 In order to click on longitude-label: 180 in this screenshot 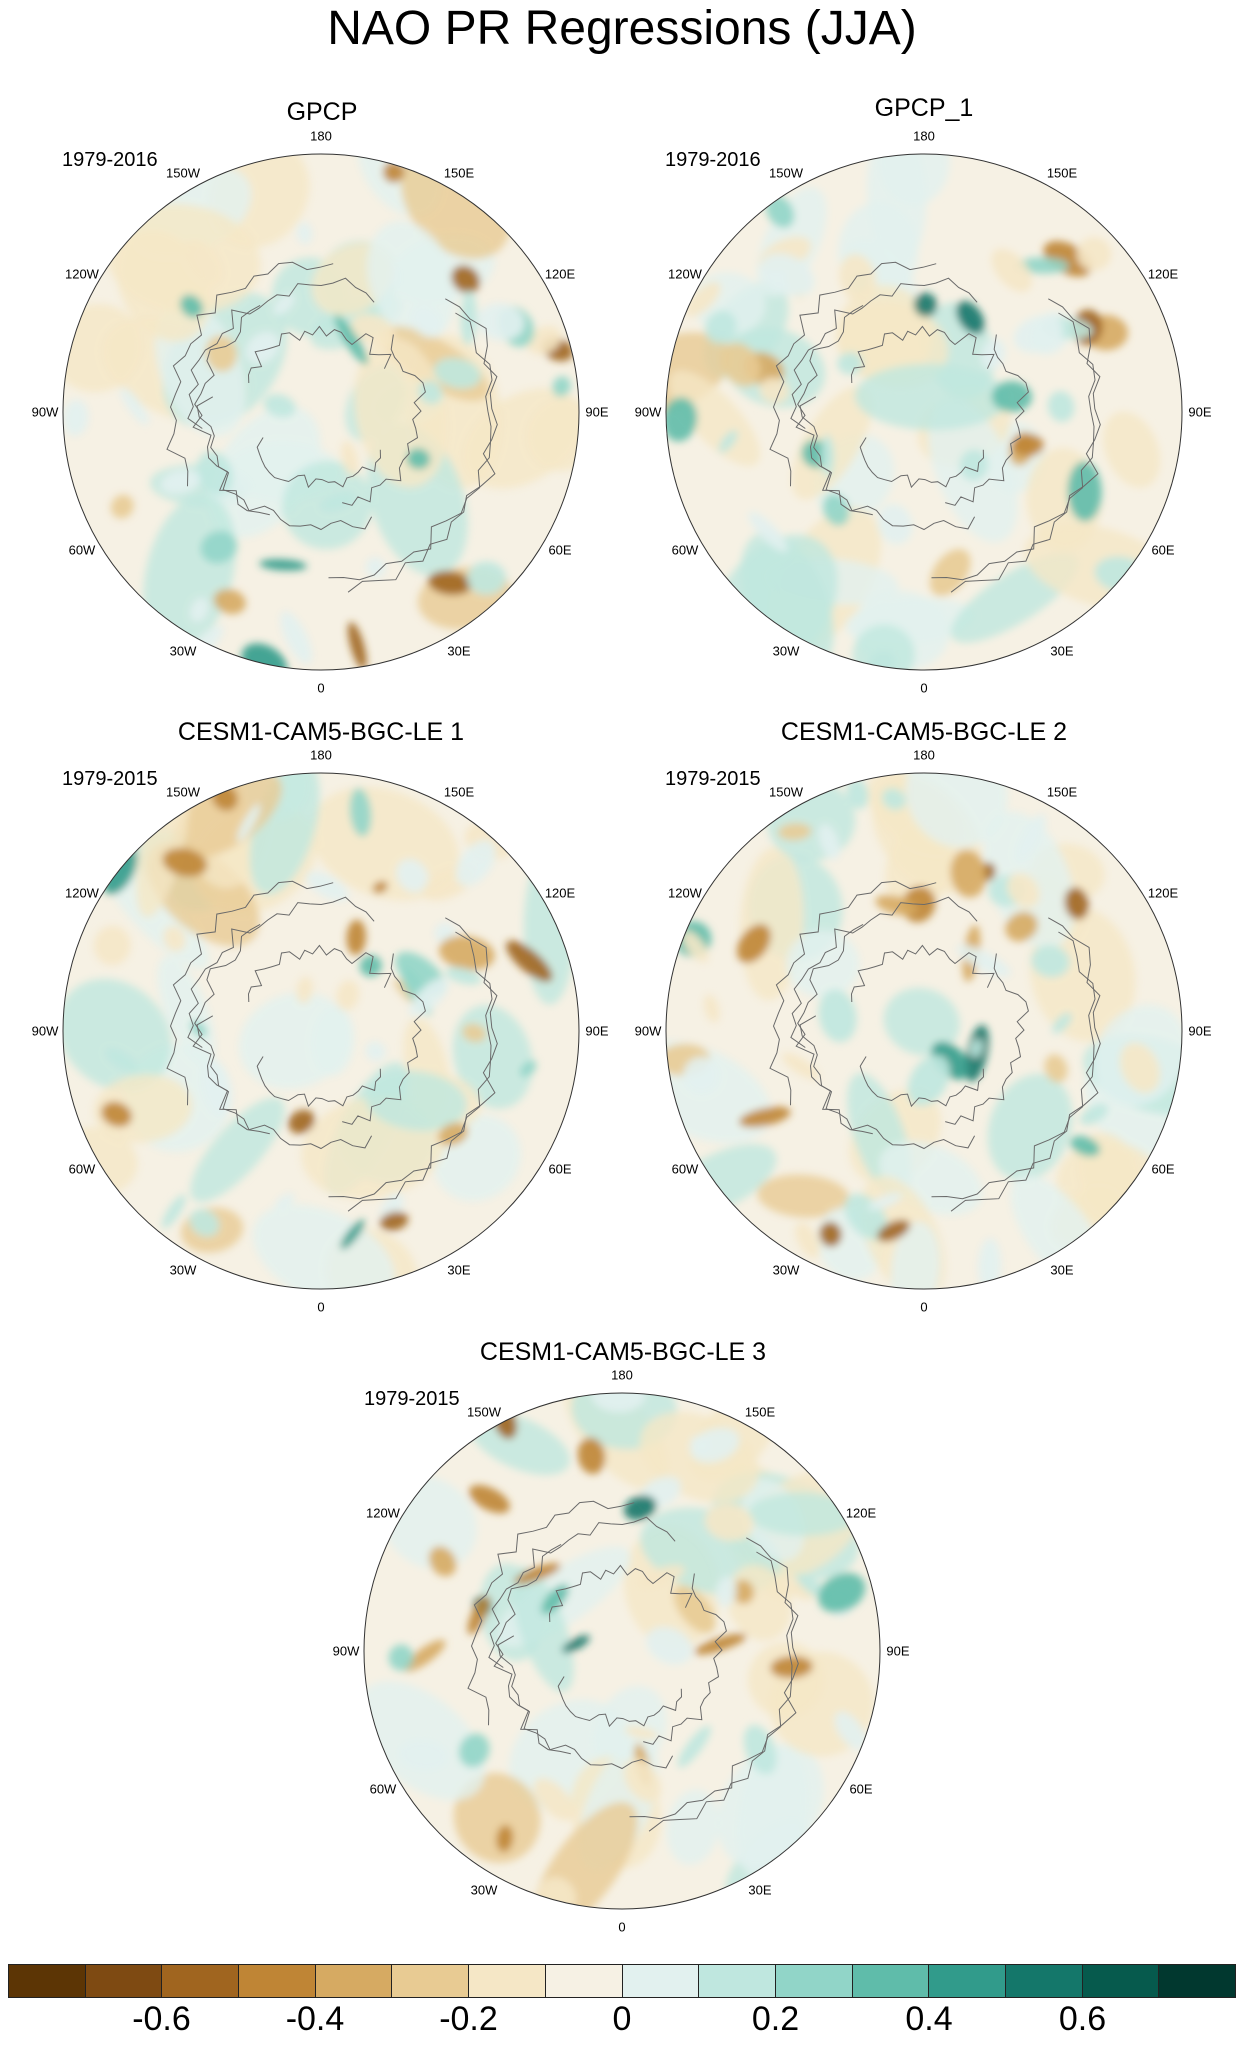, I will do `click(924, 136)`.